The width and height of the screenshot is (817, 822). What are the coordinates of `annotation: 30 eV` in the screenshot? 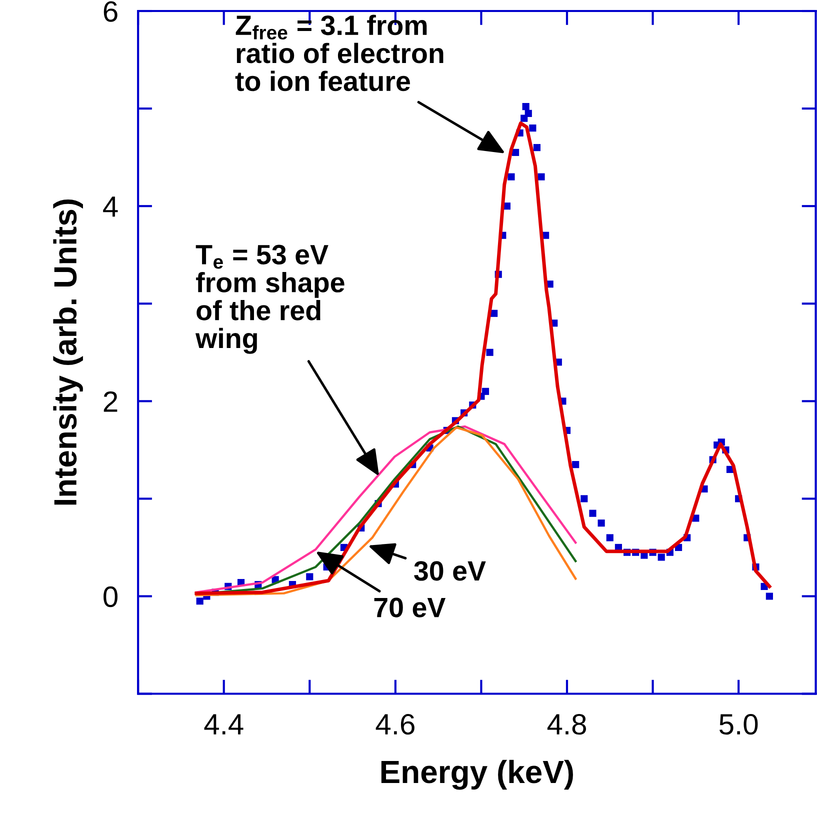 It's located at (450, 571).